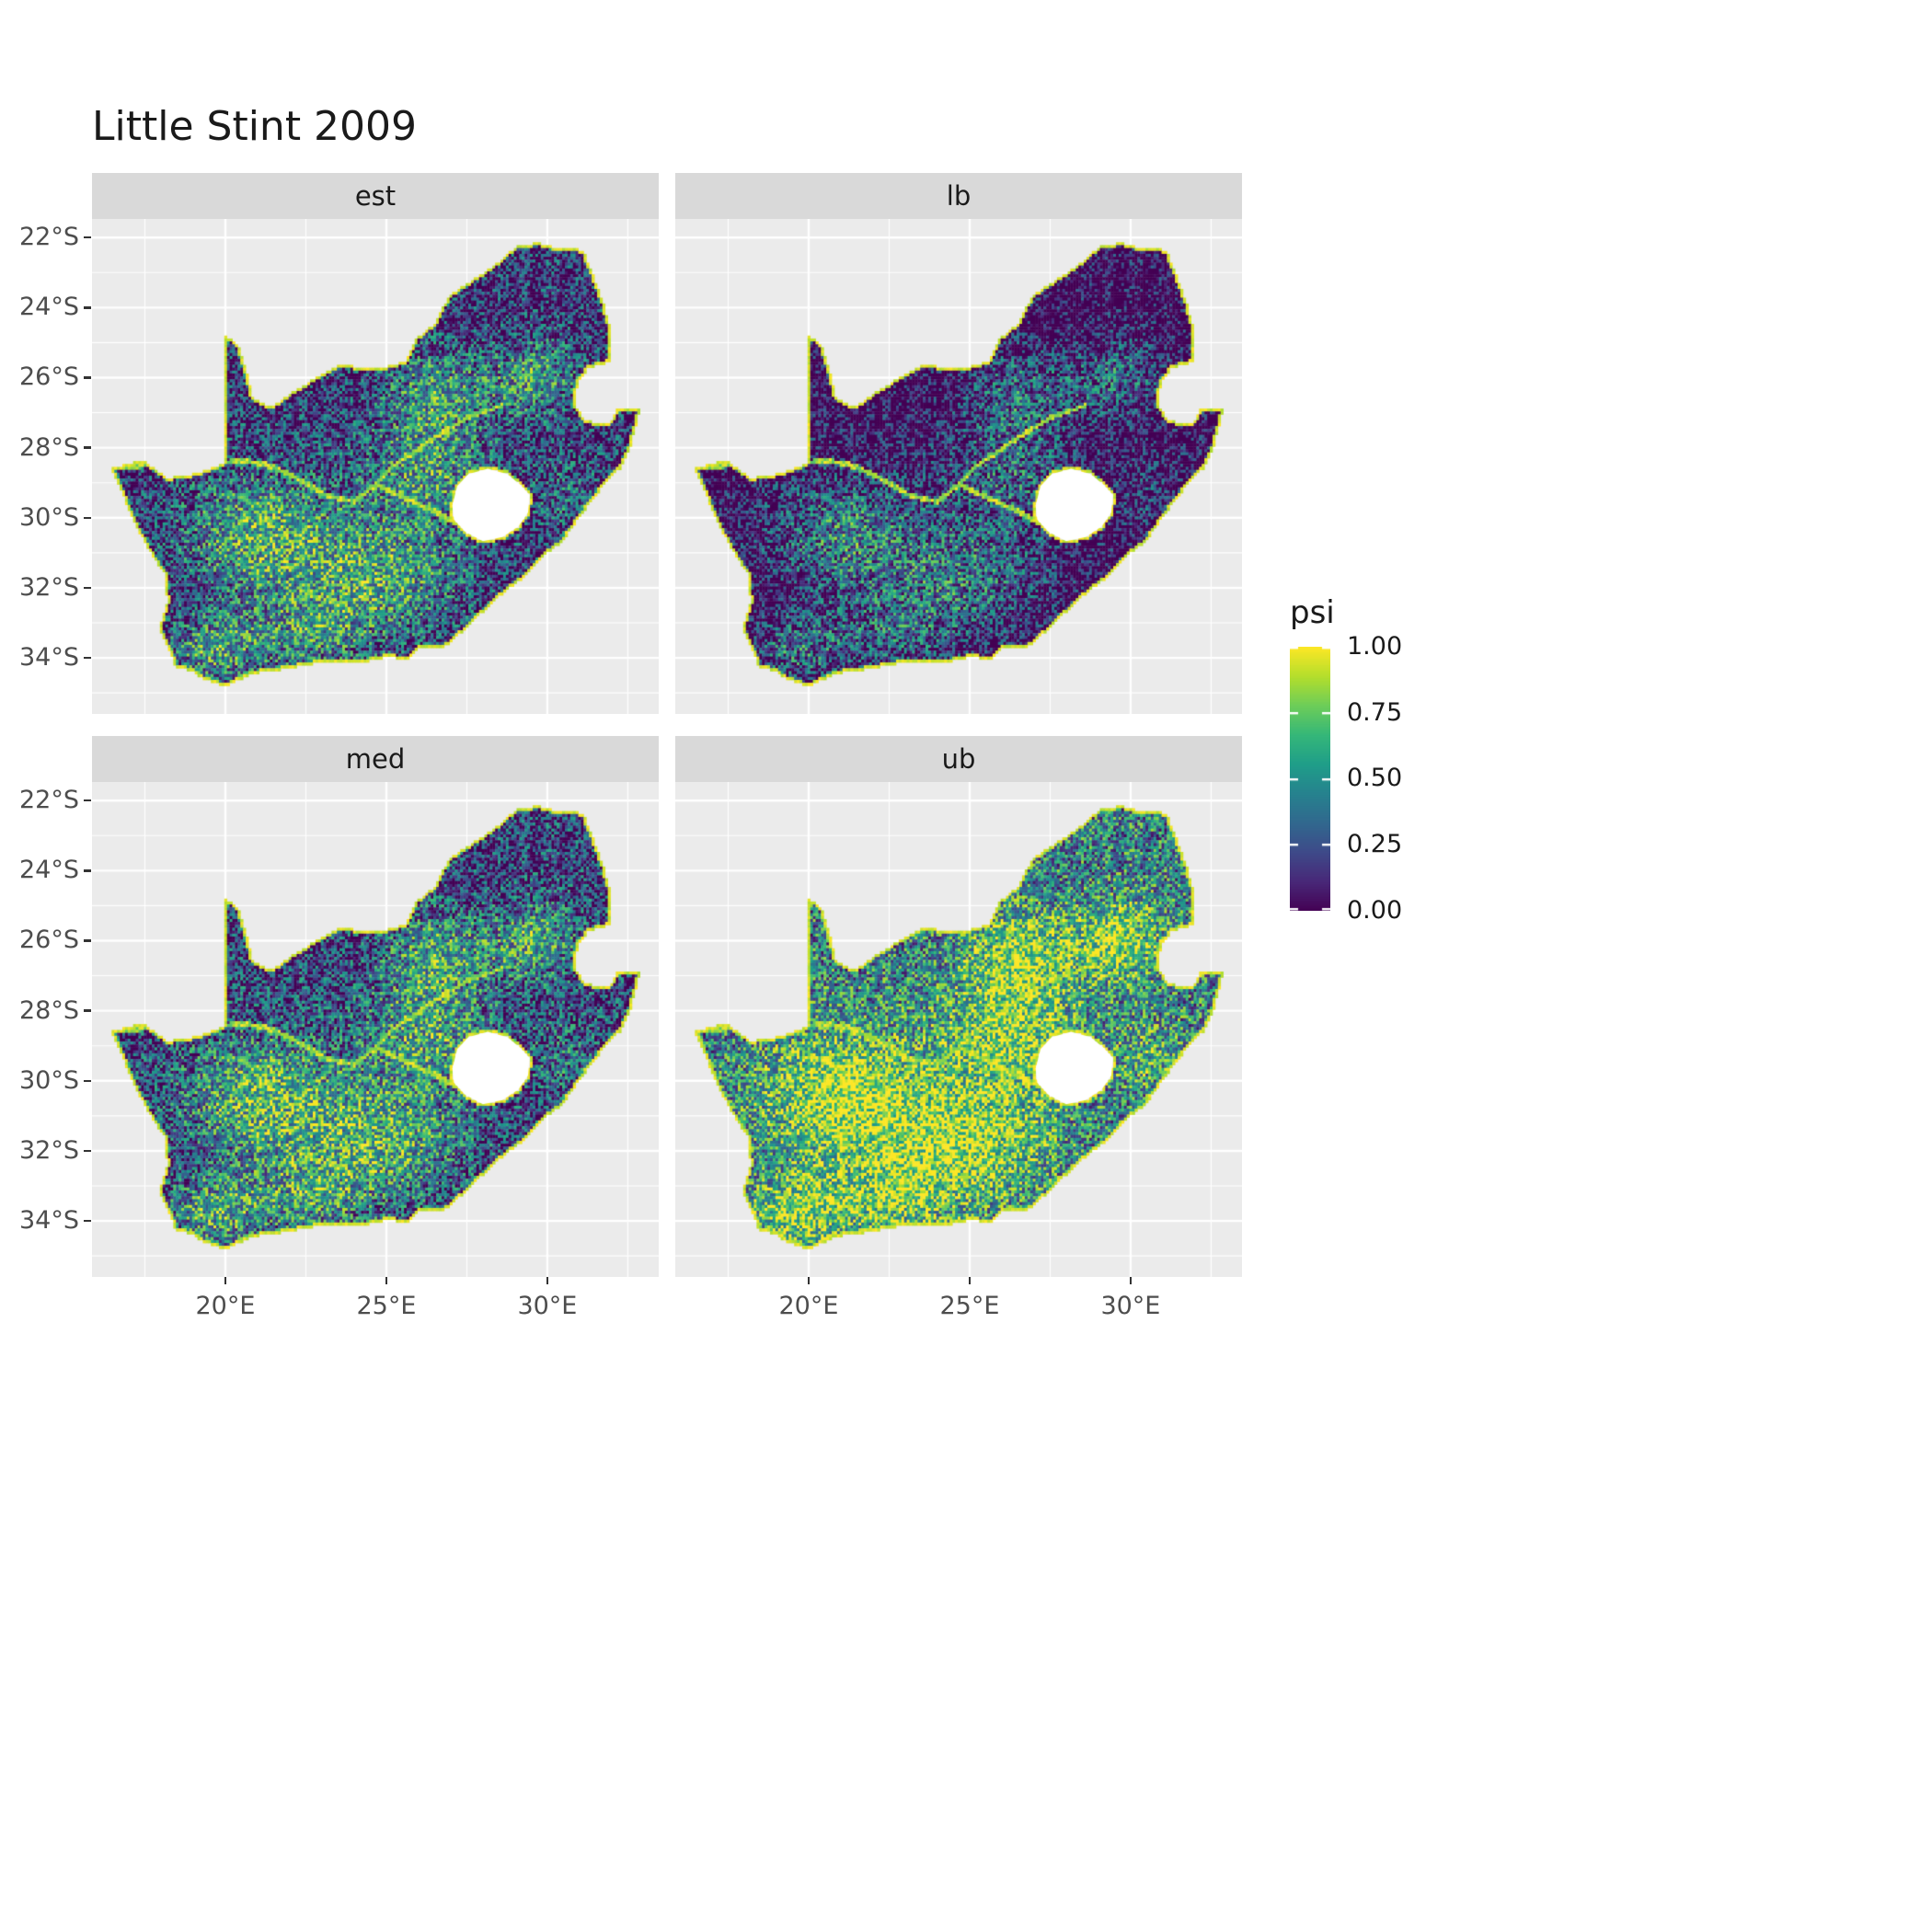  What do you see at coordinates (1375, 778) in the screenshot?
I see `legend-tick-label: 0.50` at bounding box center [1375, 778].